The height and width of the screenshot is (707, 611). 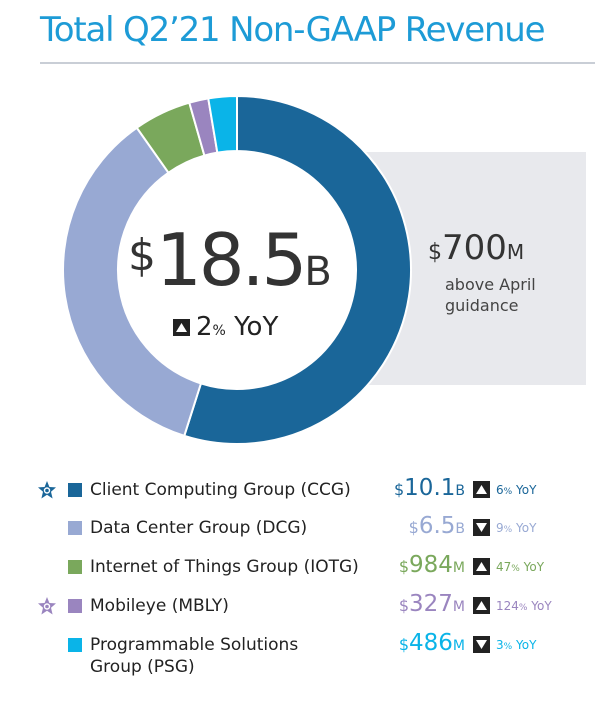 What do you see at coordinates (231, 260) in the screenshot?
I see `total-number: 18.5` at bounding box center [231, 260].